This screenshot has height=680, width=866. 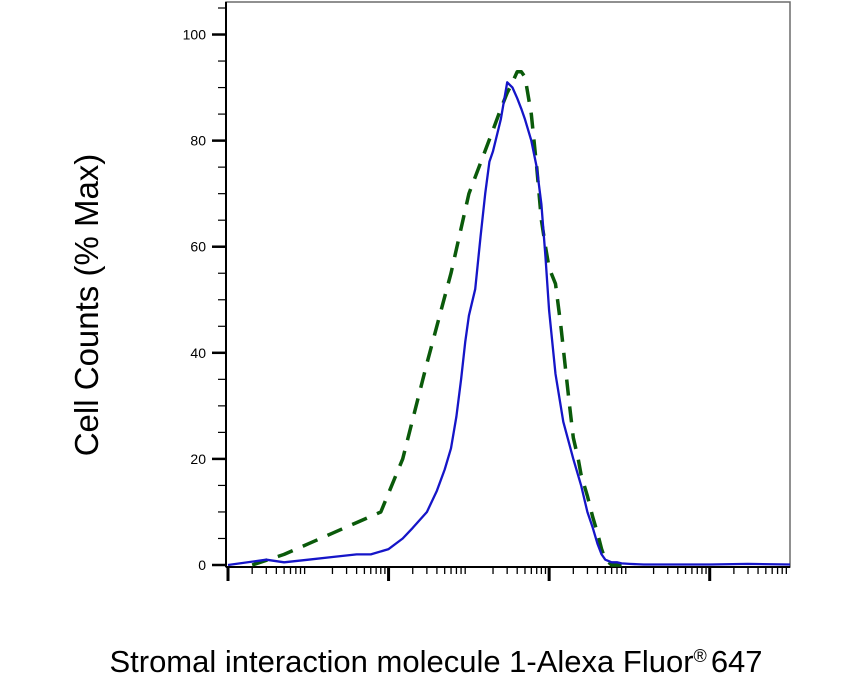 I want to click on x-axis-title-mark: ®, so click(x=700, y=656).